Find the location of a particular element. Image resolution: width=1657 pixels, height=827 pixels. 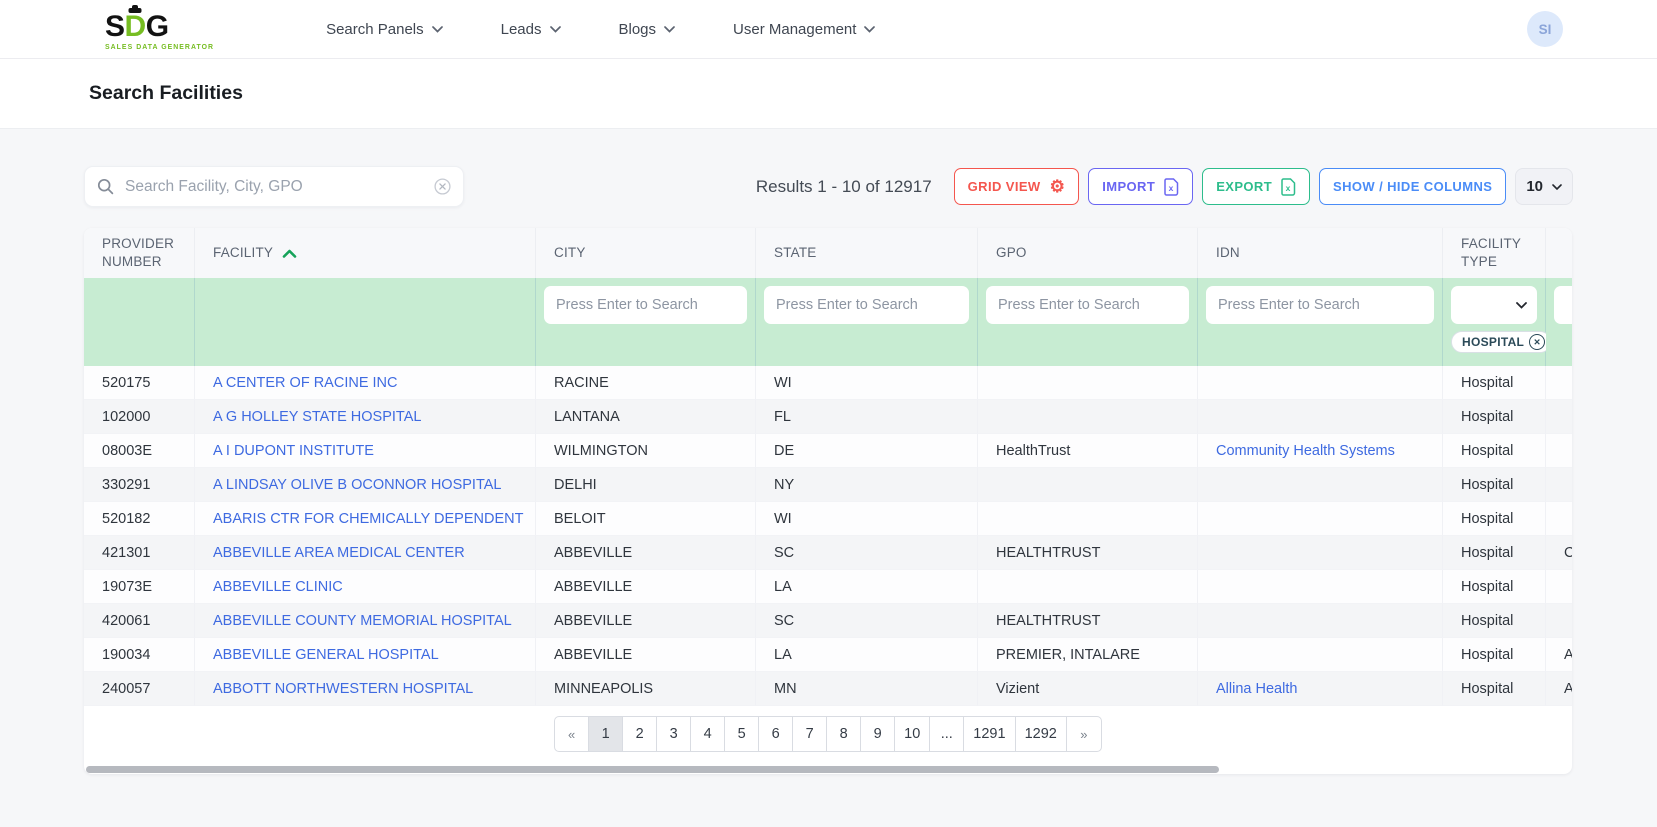

facility-link: ABBEVILLE AREA MEDICAL CENTER is located at coordinates (339, 552).